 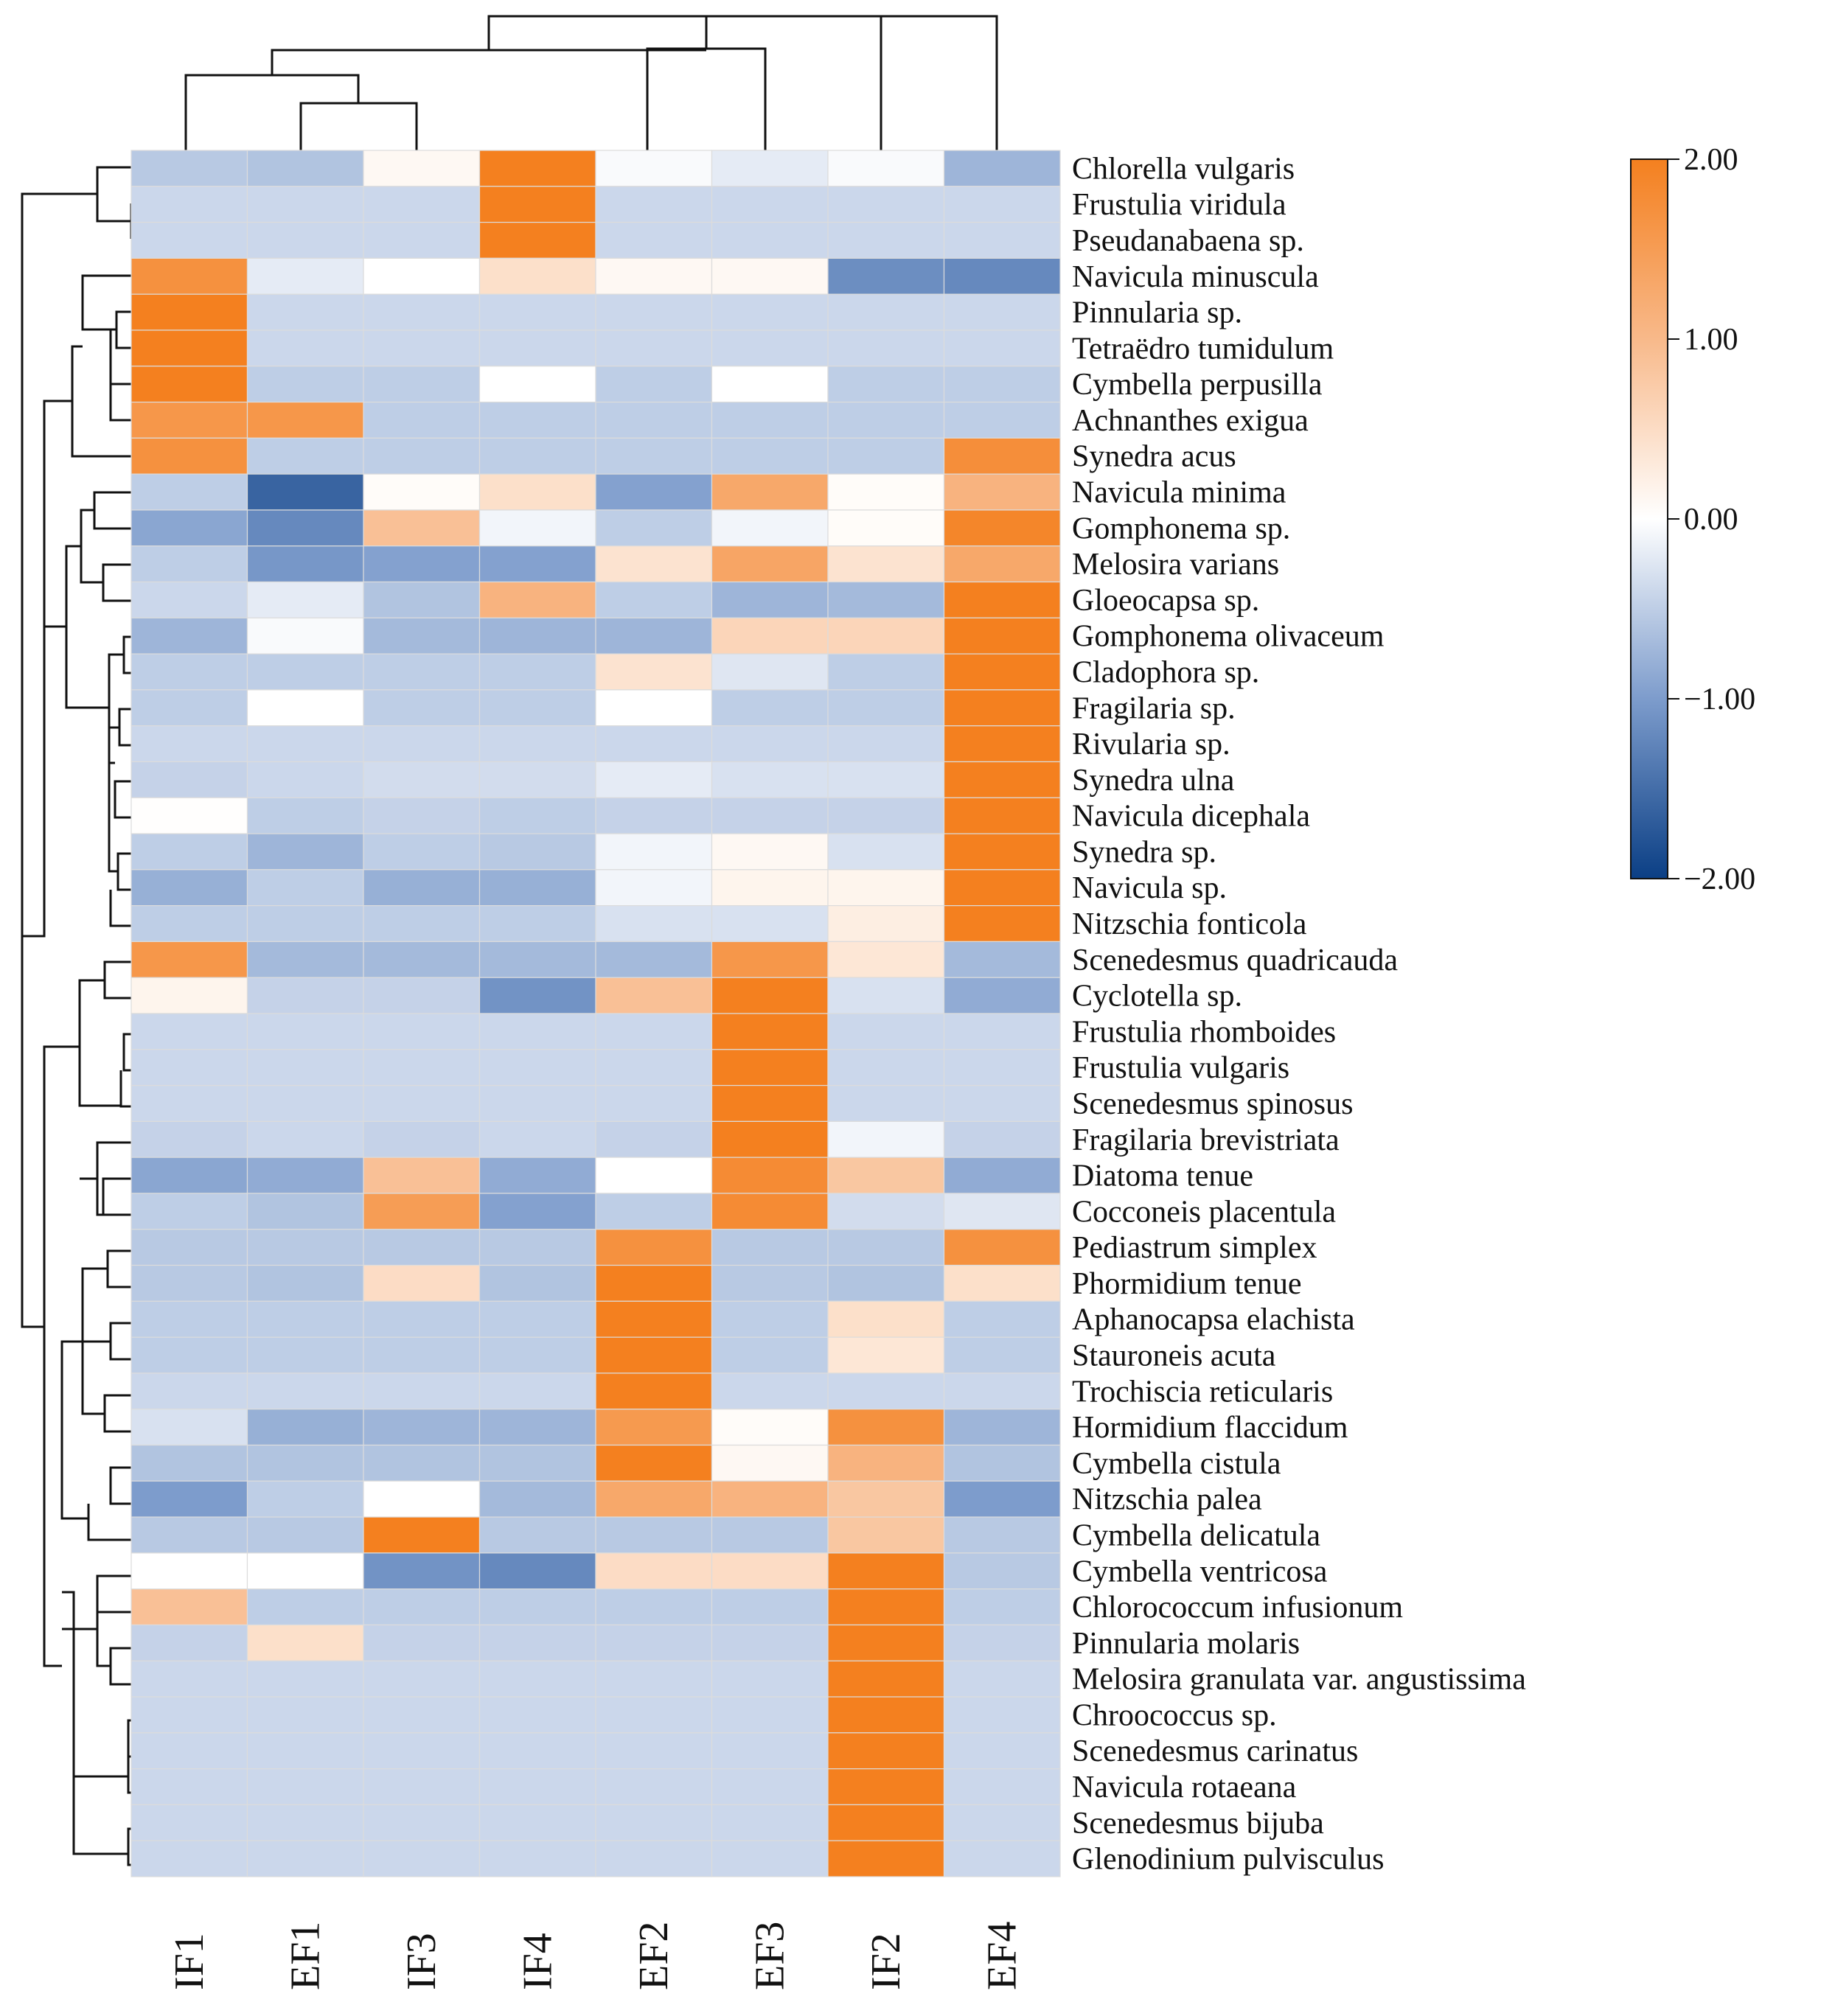 I want to click on row-label: Cymbella perpusilla, so click(x=1197, y=385).